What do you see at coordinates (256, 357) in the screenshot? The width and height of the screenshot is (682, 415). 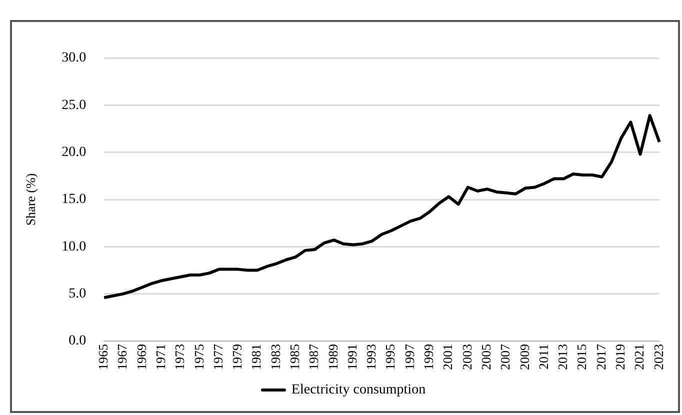 I see `x-tick-label: 1981` at bounding box center [256, 357].